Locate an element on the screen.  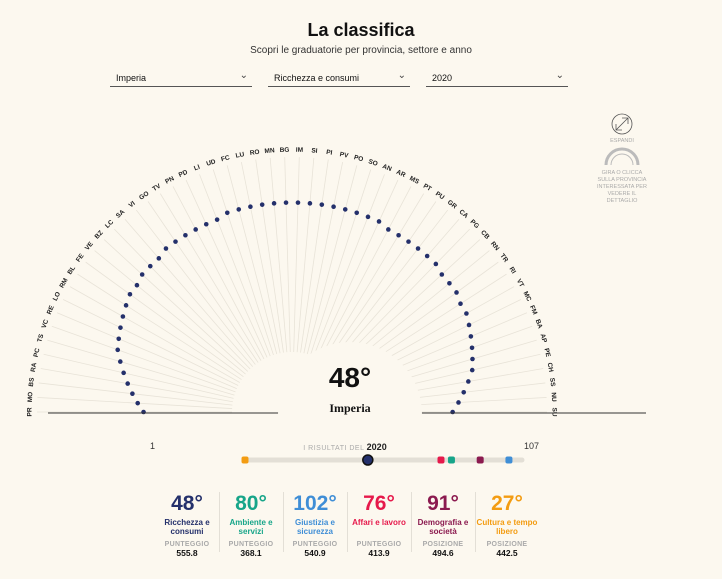
province-label-mo: MO is located at coordinates (31, 397).